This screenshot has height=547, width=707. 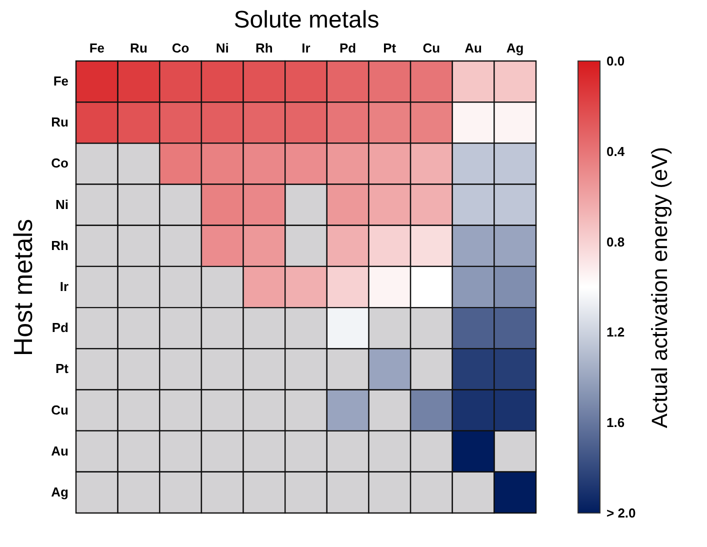 I want to click on y-tick-label: Fe, so click(x=60, y=81).